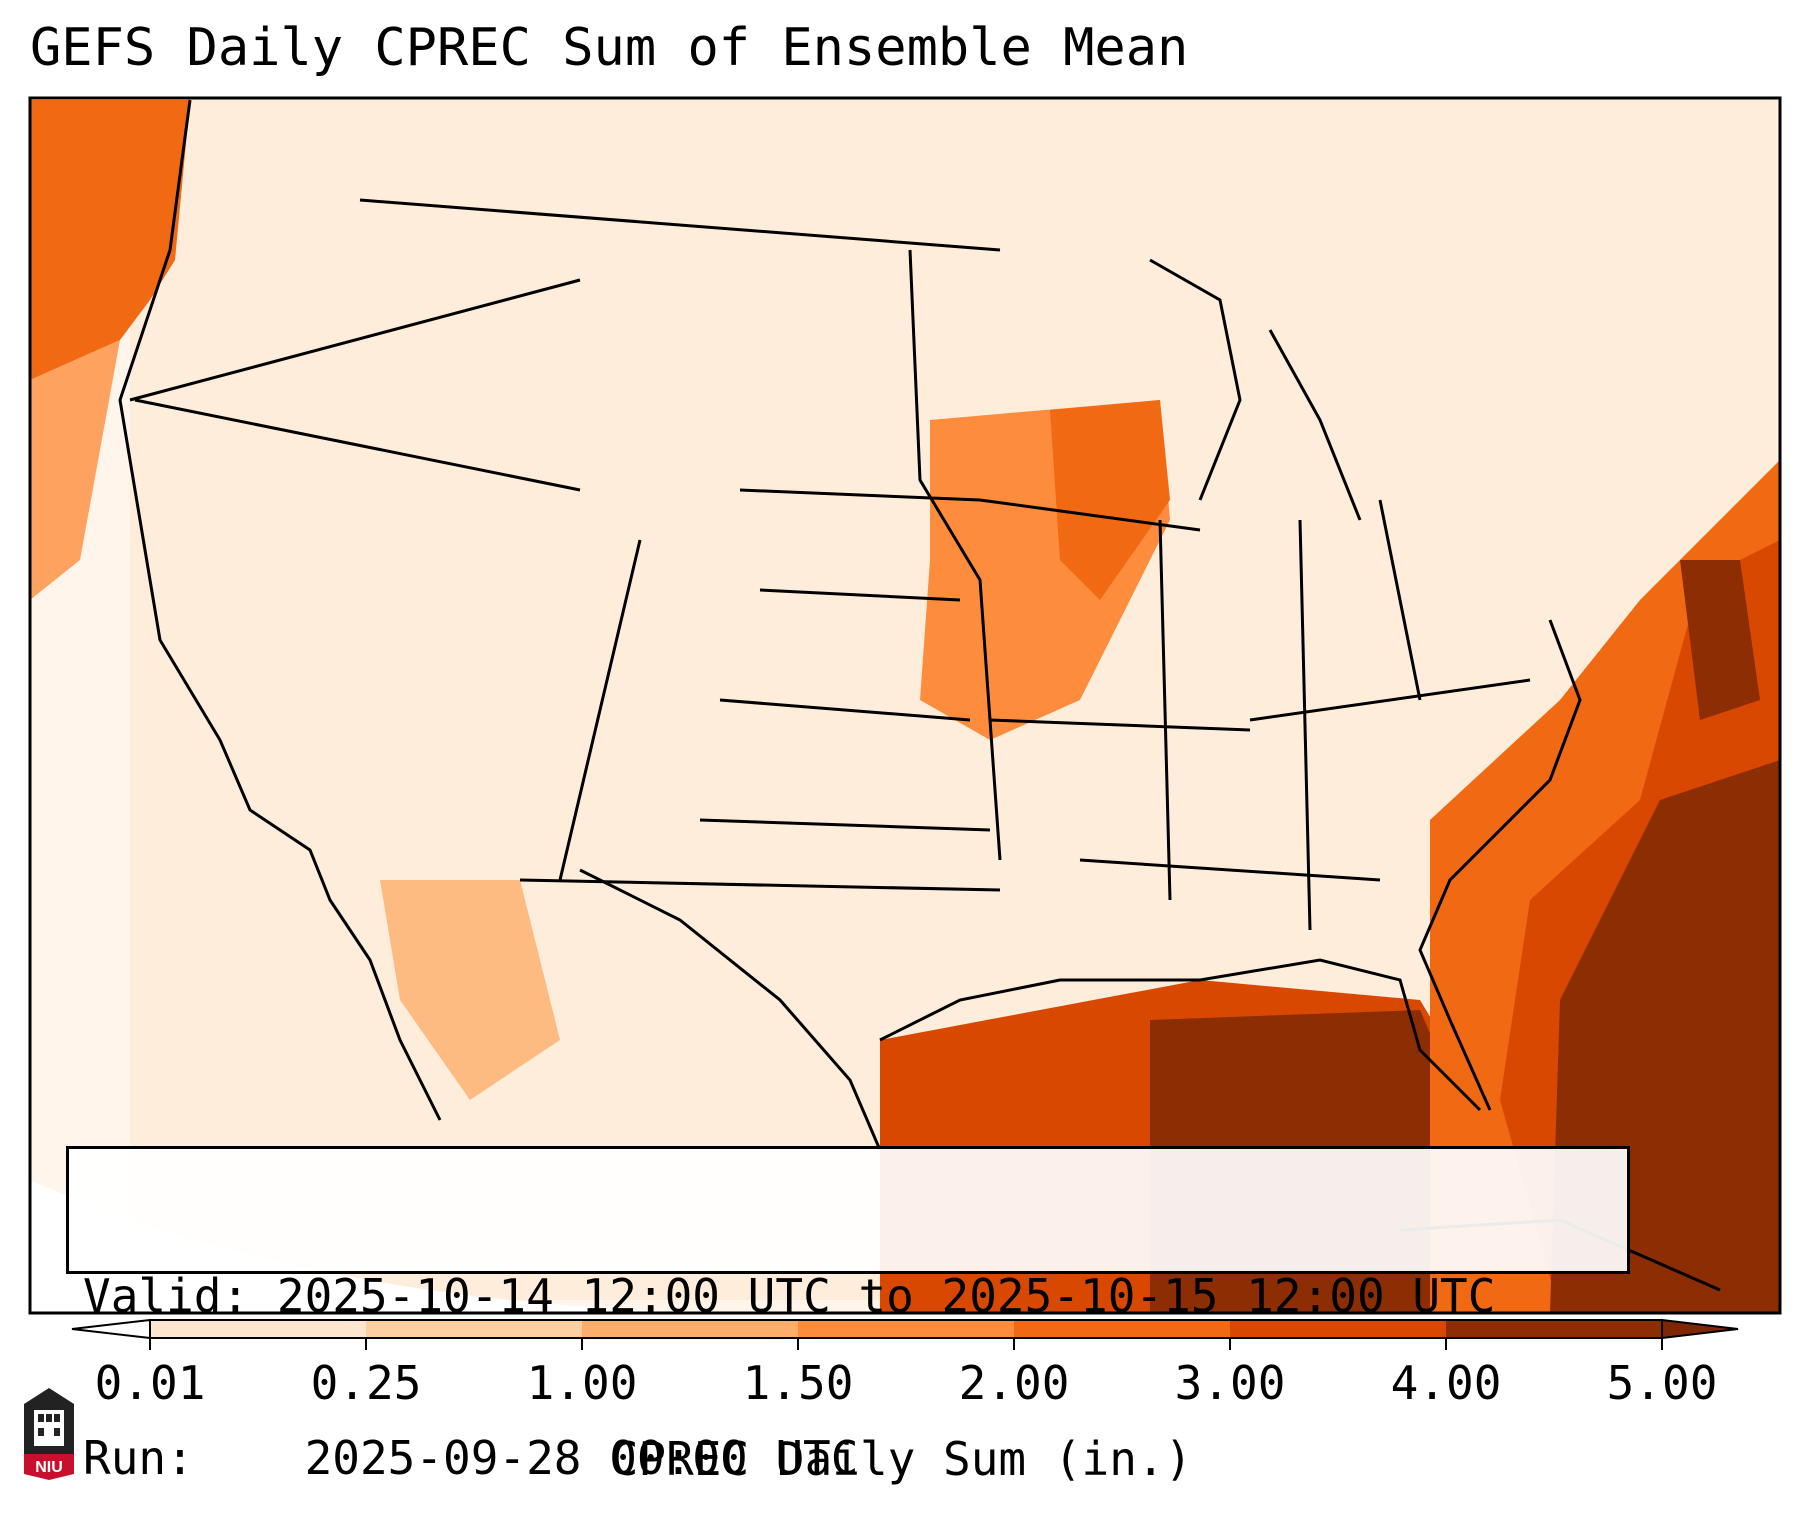 This screenshot has width=1803, height=1539. I want to click on niu-logo-text: NIU, so click(49, 1467).